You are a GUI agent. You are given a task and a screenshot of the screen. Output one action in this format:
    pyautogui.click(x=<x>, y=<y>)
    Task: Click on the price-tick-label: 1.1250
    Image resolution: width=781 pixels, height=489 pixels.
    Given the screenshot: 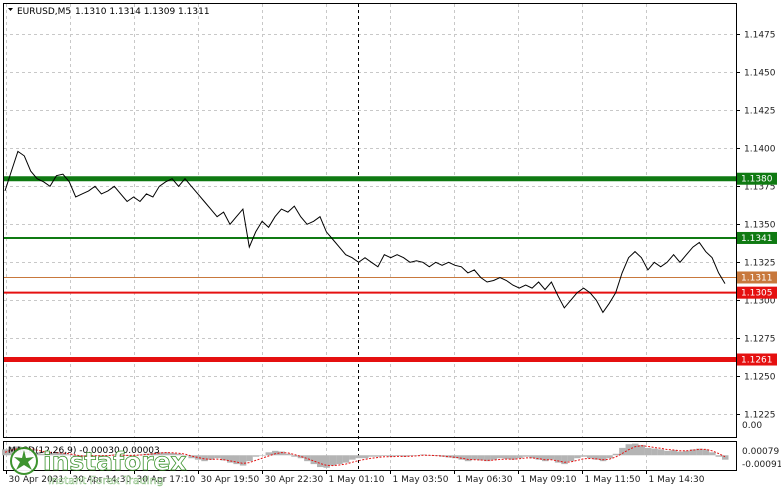 What is the action you would take?
    pyautogui.click(x=760, y=378)
    